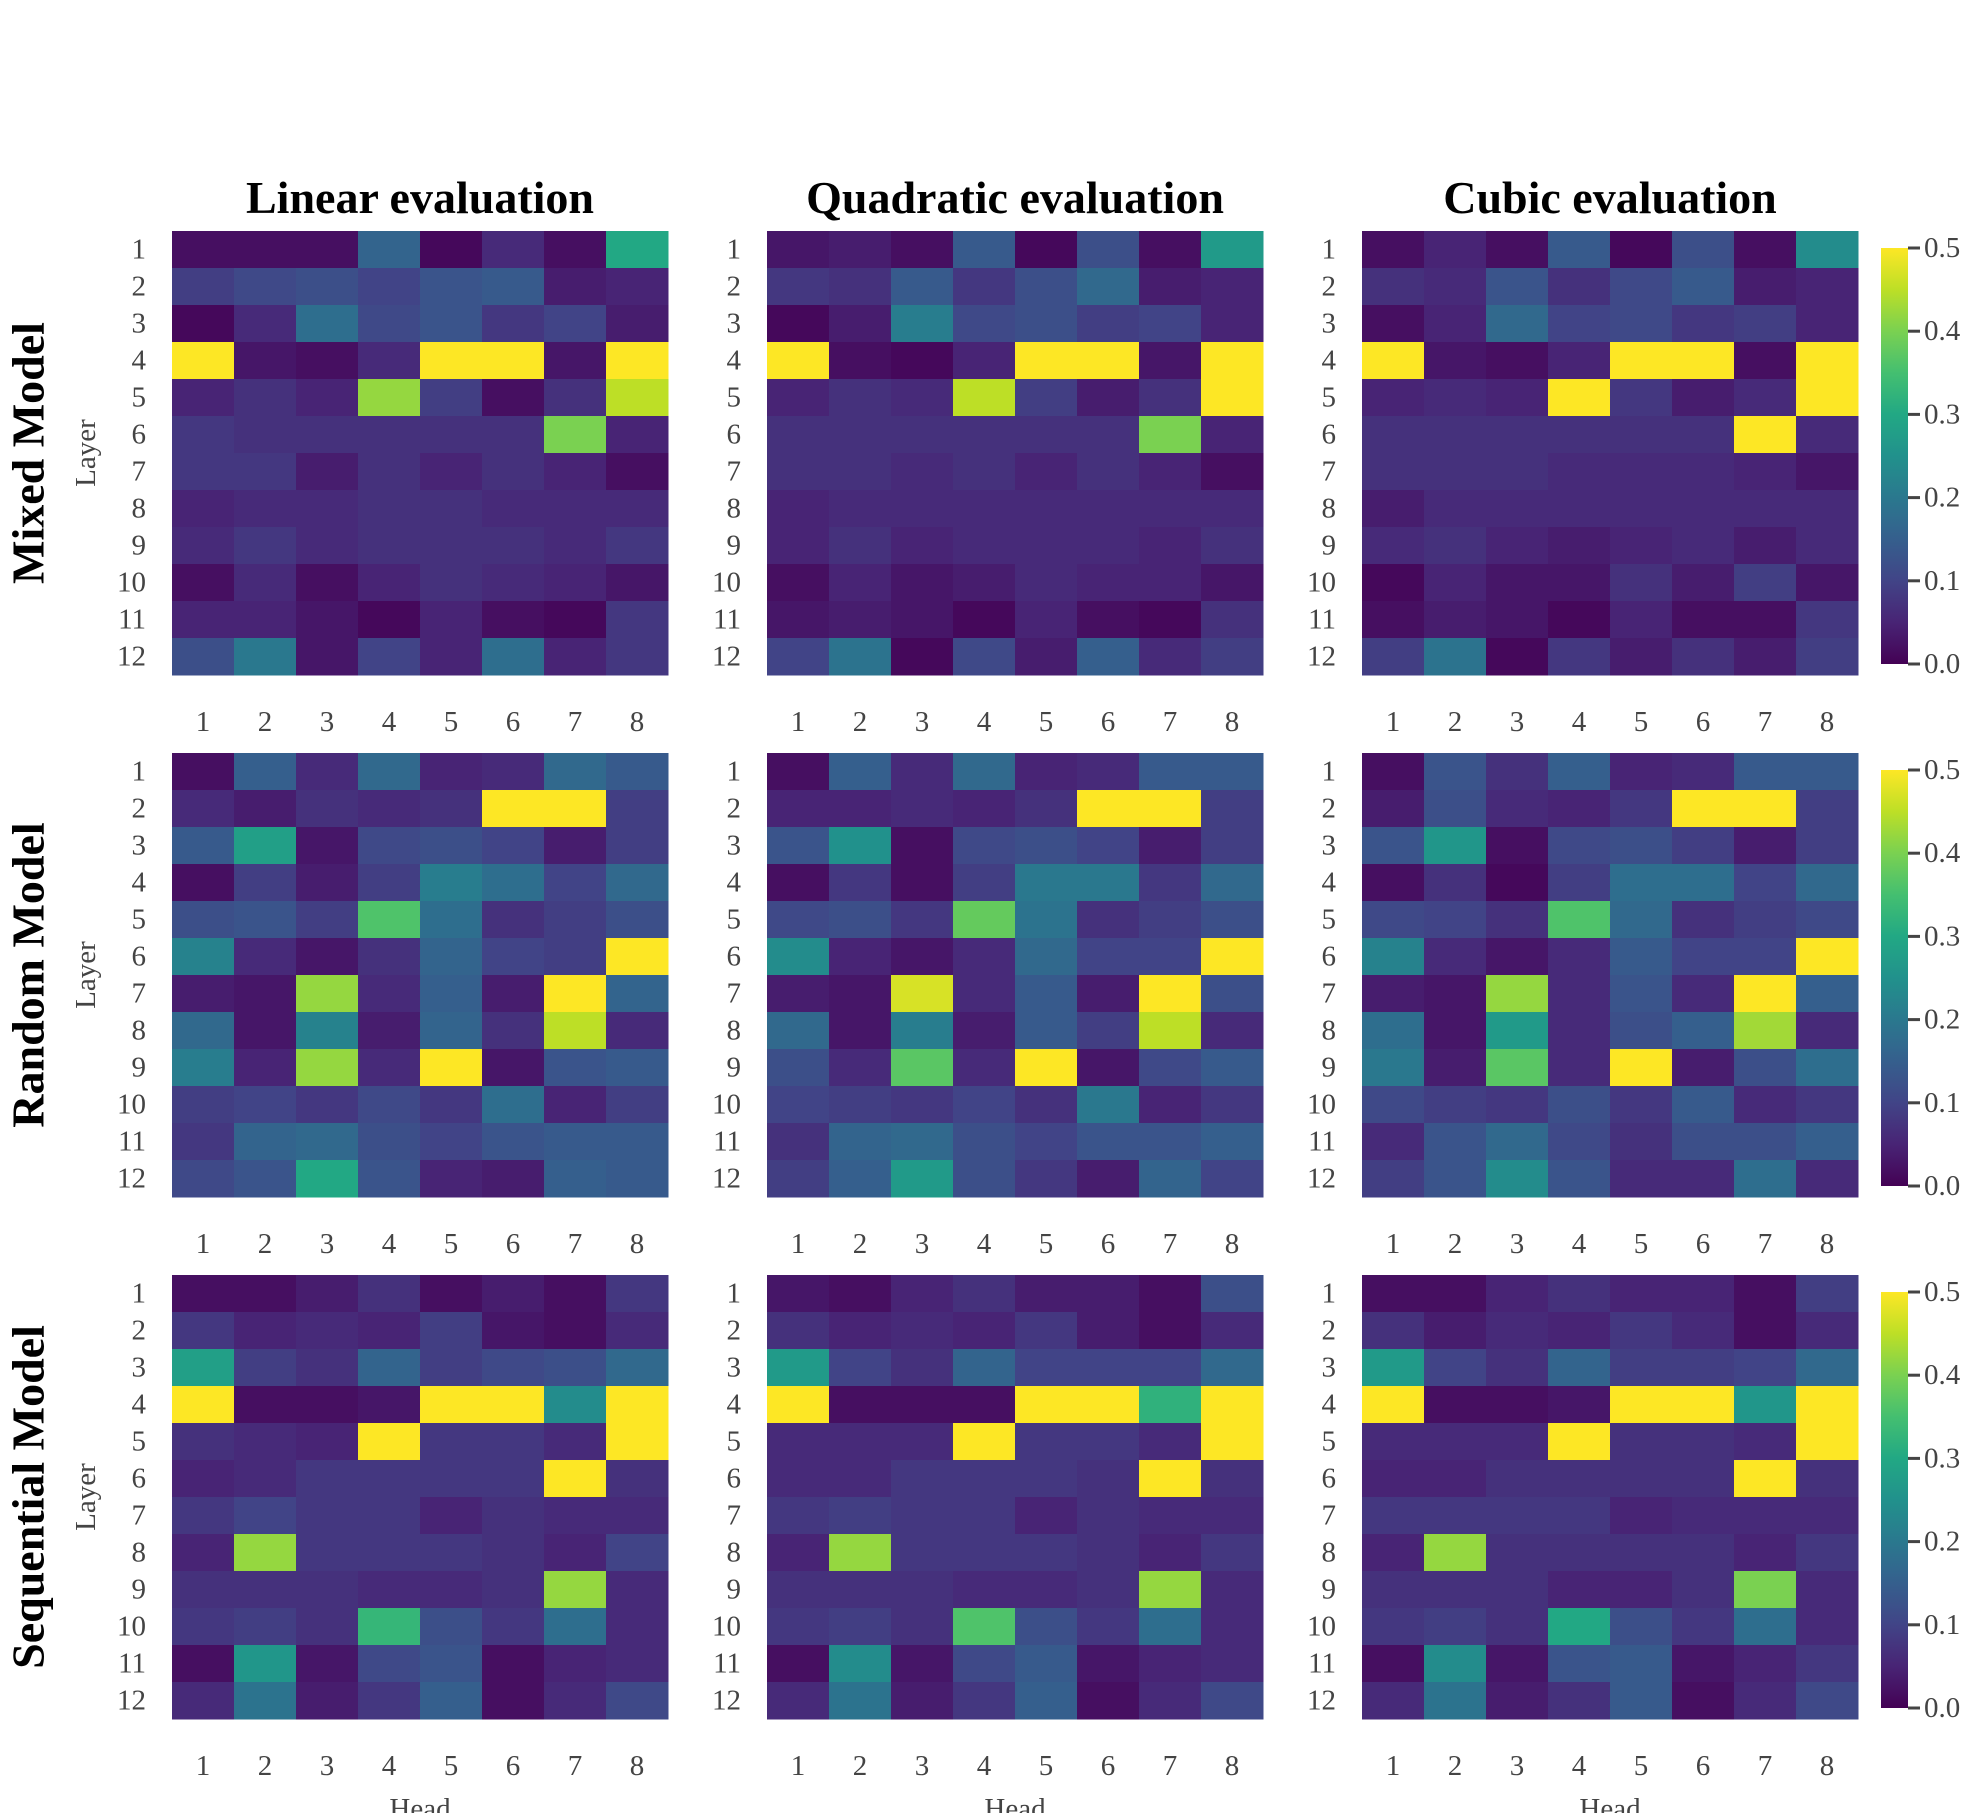 Image resolution: width=1969 pixels, height=1813 pixels. What do you see at coordinates (139, 772) in the screenshot?
I see `y-tick-label: 1` at bounding box center [139, 772].